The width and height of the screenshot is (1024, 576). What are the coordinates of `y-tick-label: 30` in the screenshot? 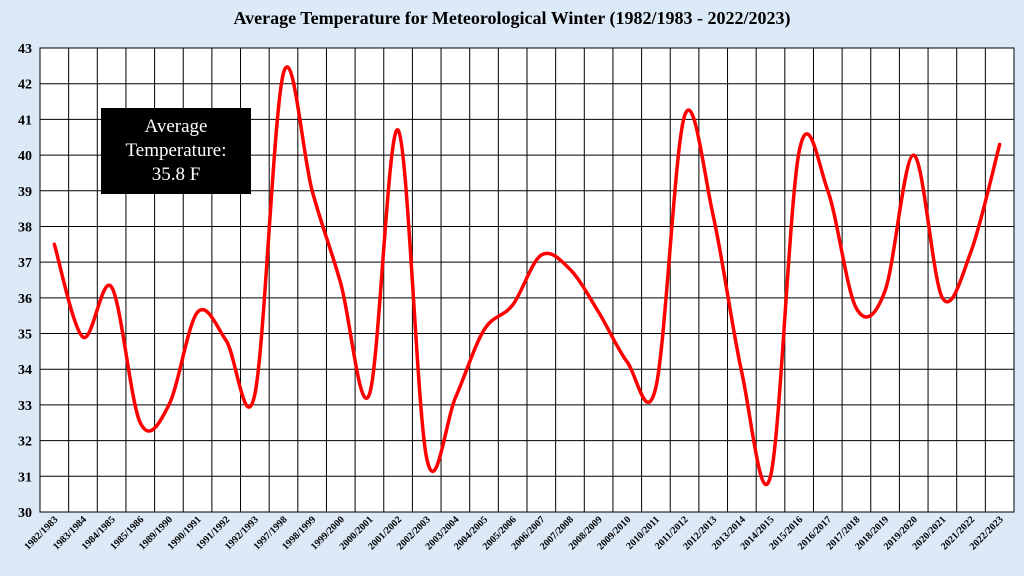 It's located at (25, 513).